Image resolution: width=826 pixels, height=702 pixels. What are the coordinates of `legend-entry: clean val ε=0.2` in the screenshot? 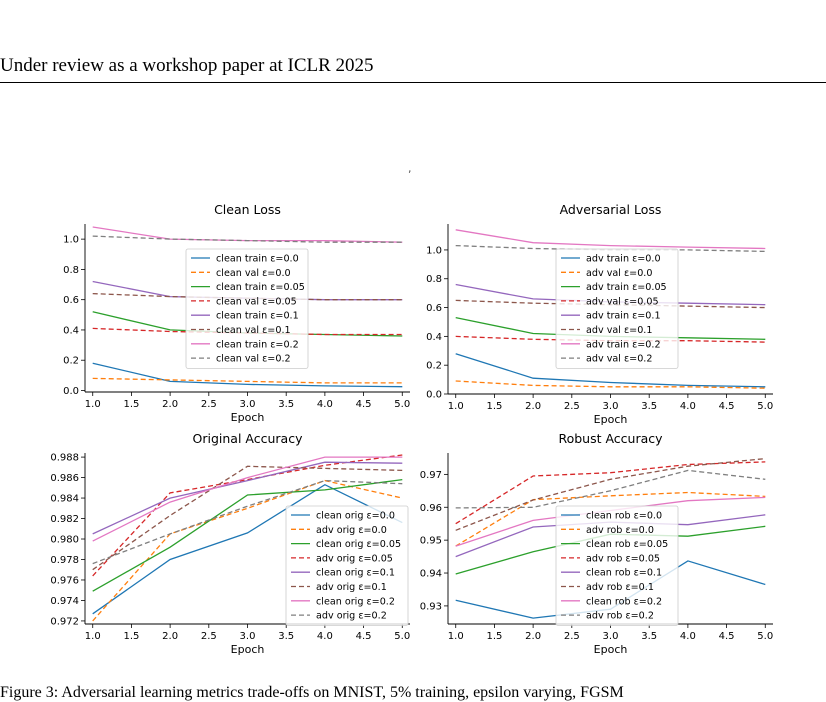 It's located at (253, 359).